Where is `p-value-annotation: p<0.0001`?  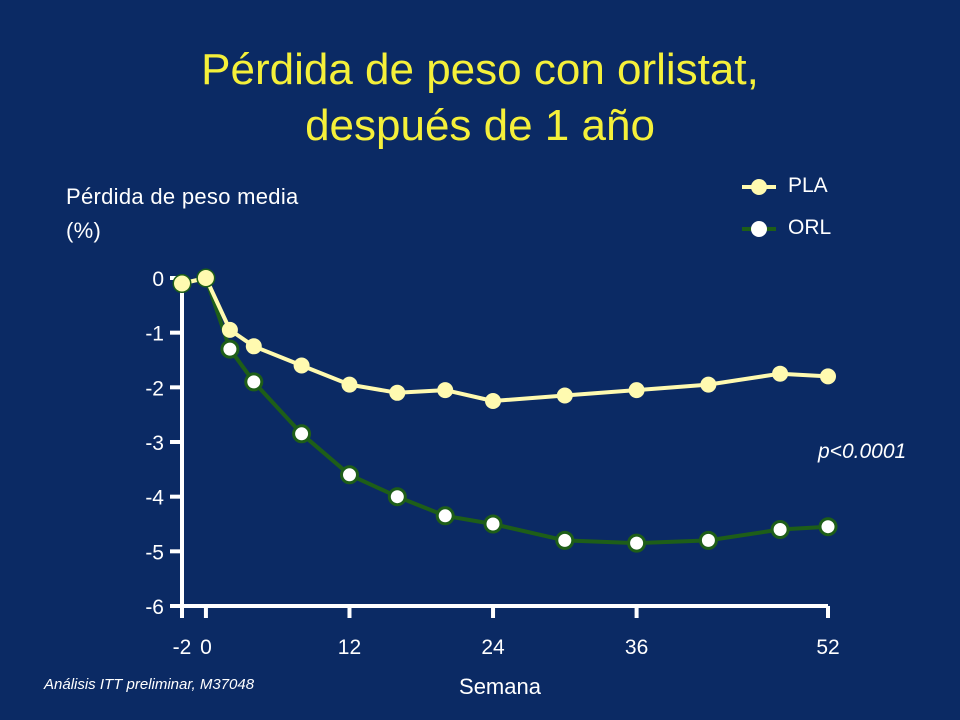
p-value-annotation: p<0.0001 is located at coordinates (862, 451).